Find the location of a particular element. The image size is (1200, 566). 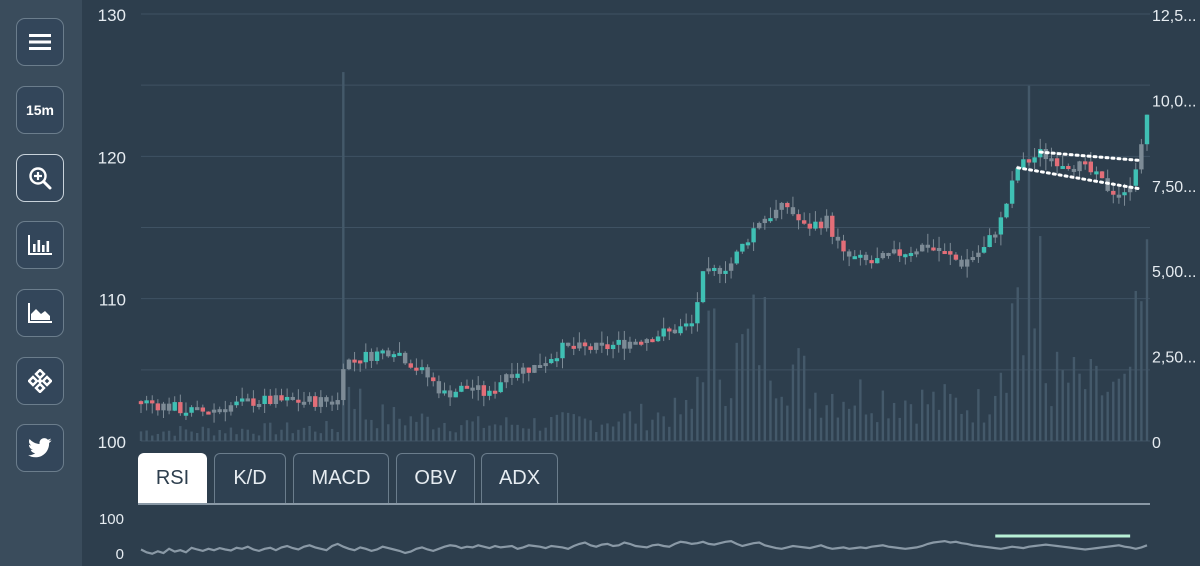

area-chart-button is located at coordinates (40, 313).